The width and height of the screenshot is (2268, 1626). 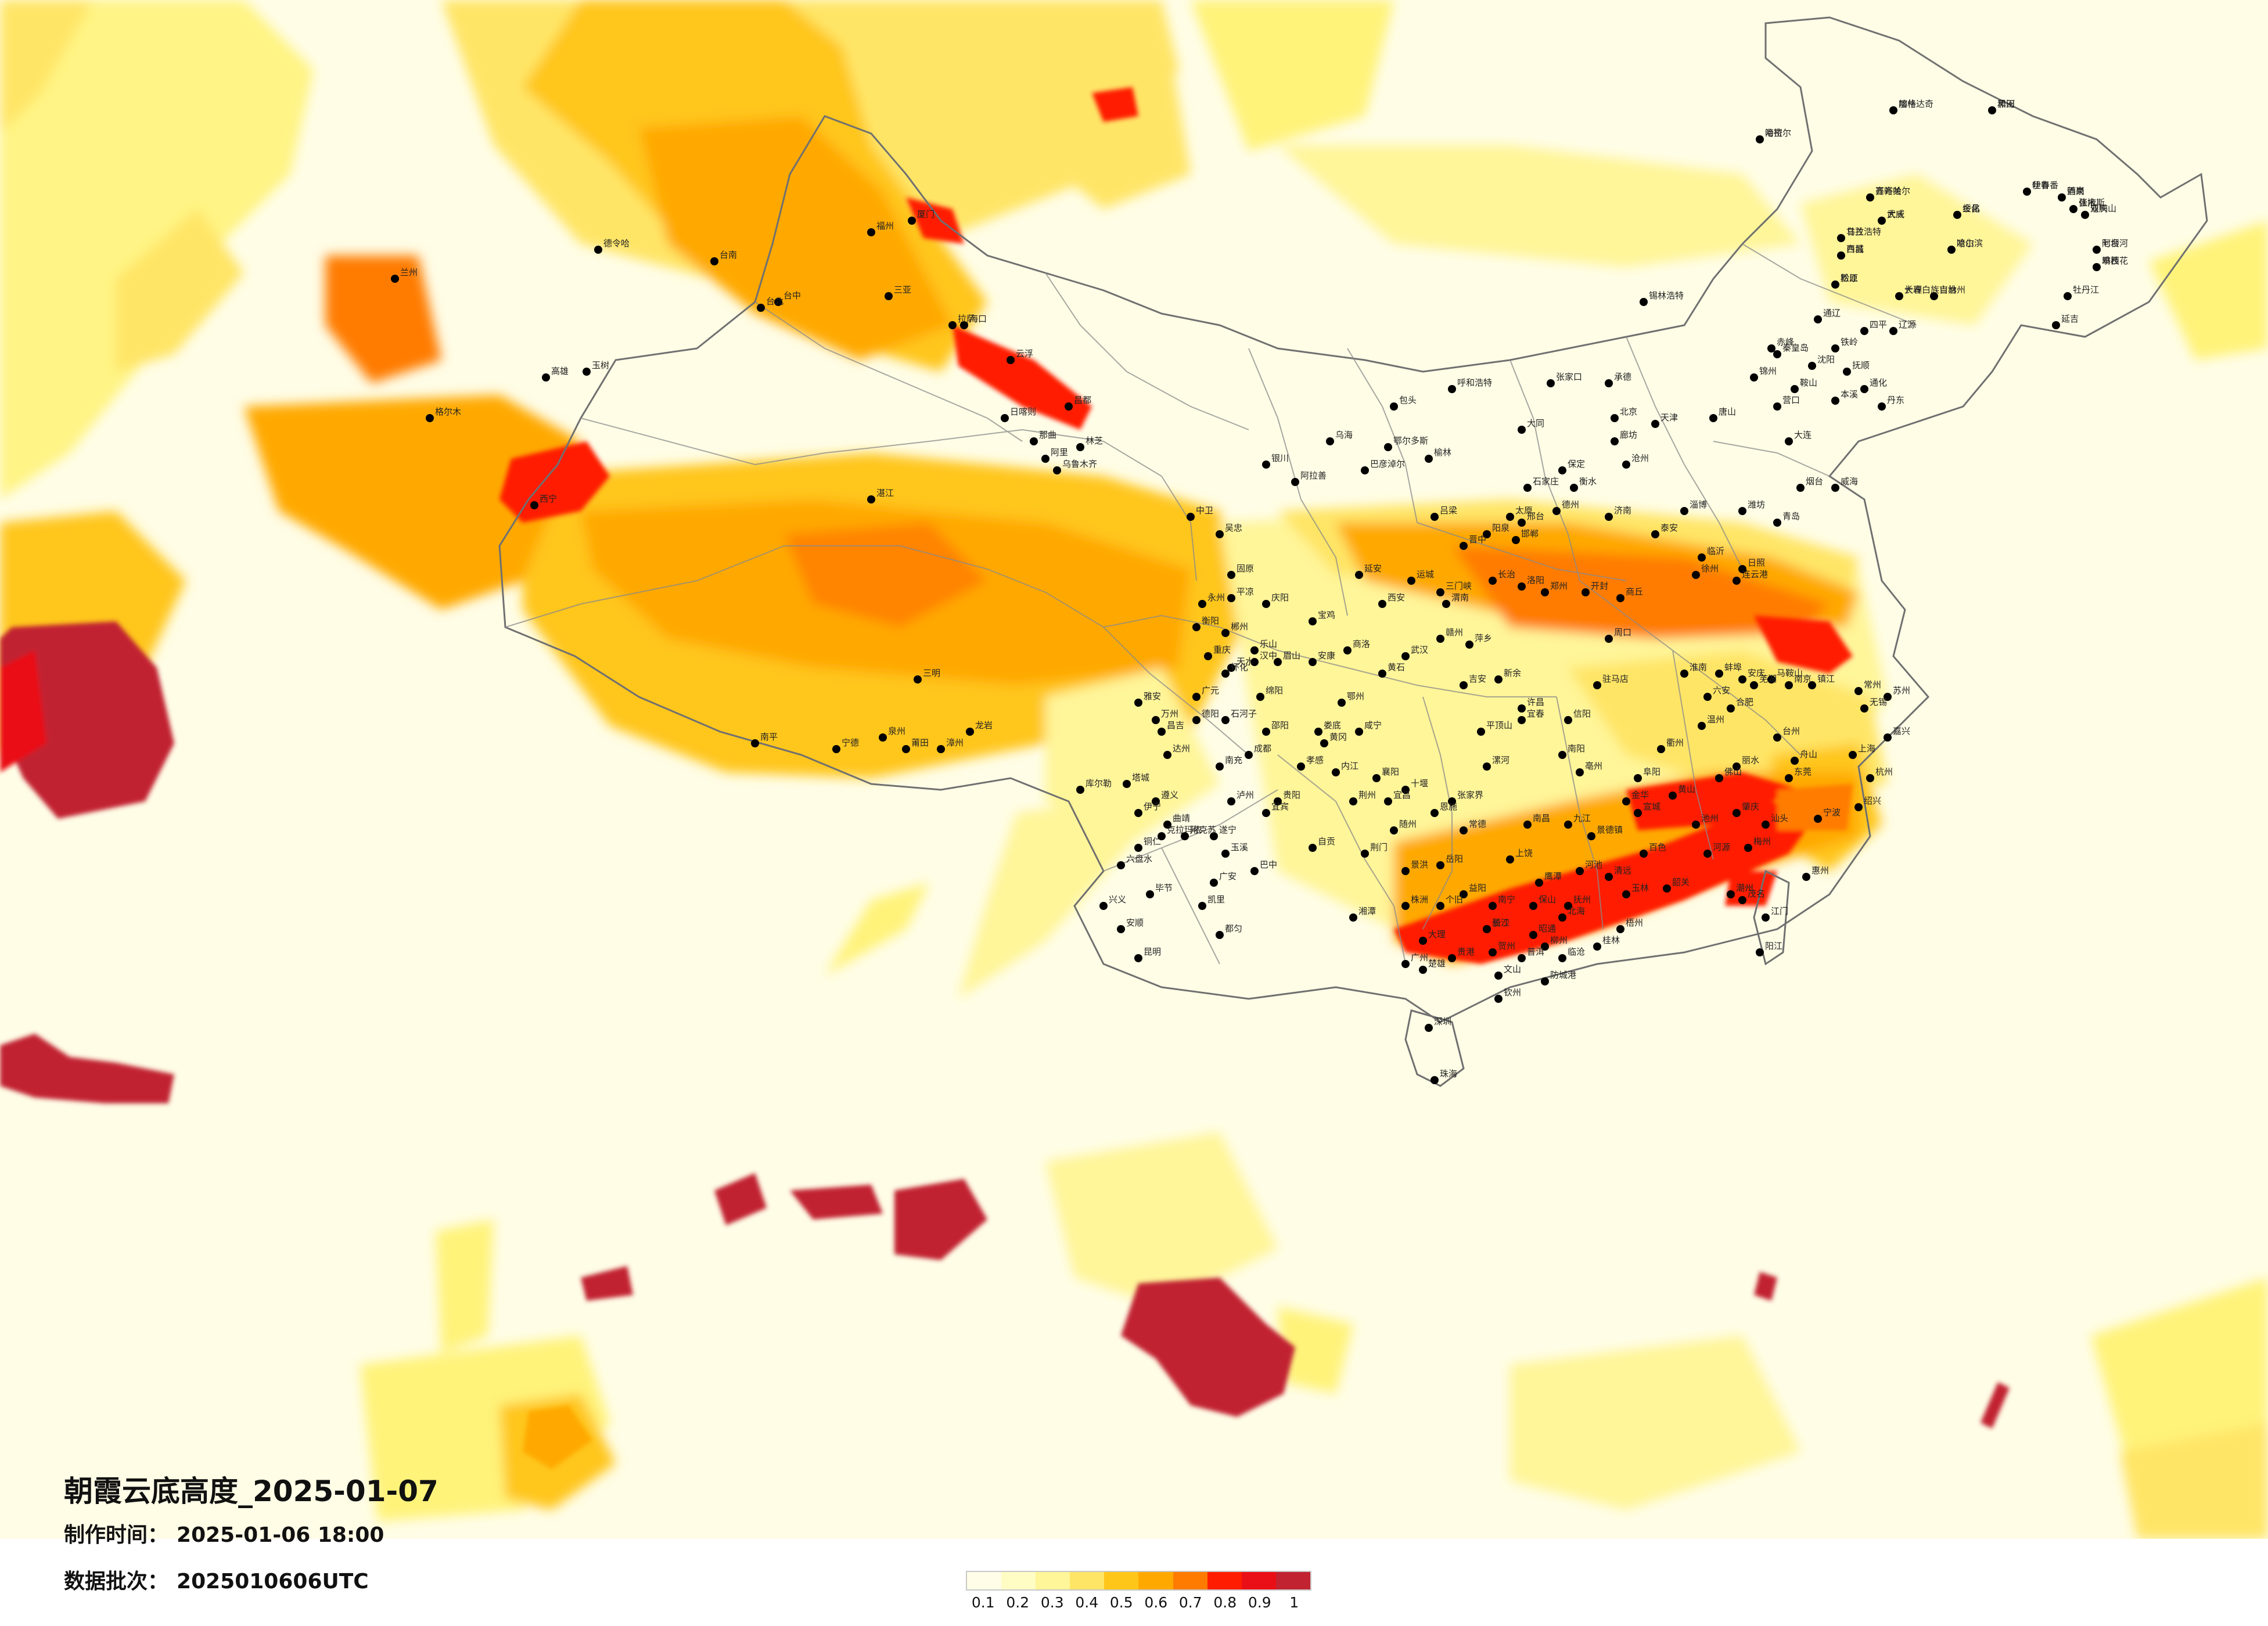 What do you see at coordinates (1576, 911) in the screenshot?
I see `city-label: 北海` at bounding box center [1576, 911].